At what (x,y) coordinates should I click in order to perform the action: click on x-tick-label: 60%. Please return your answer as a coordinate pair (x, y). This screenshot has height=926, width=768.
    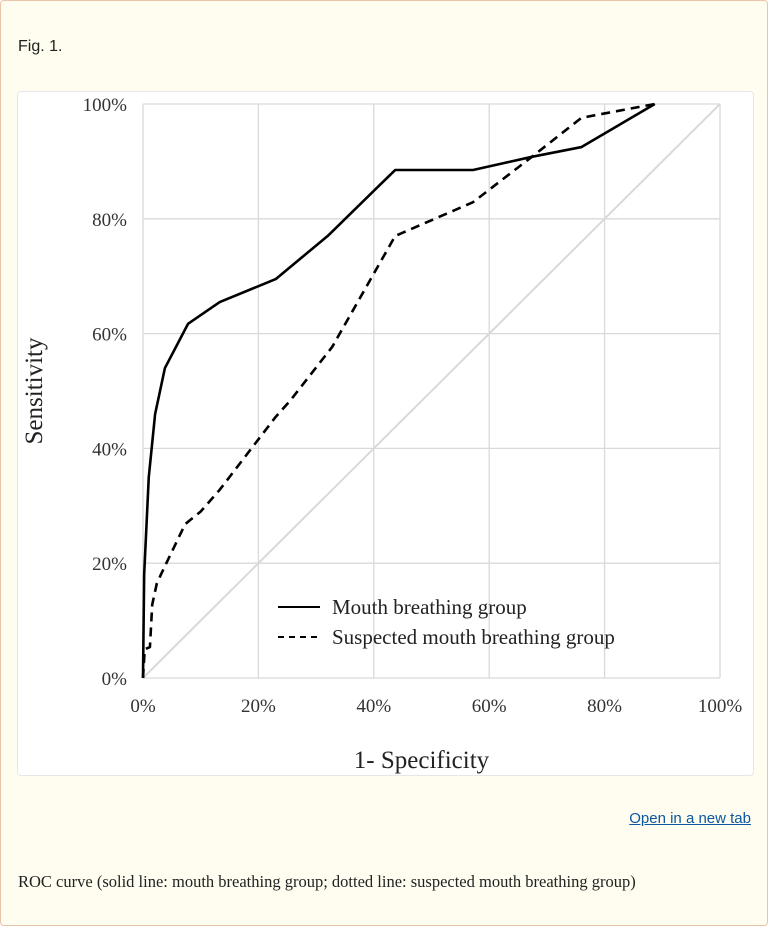
    Looking at the image, I should click on (489, 706).